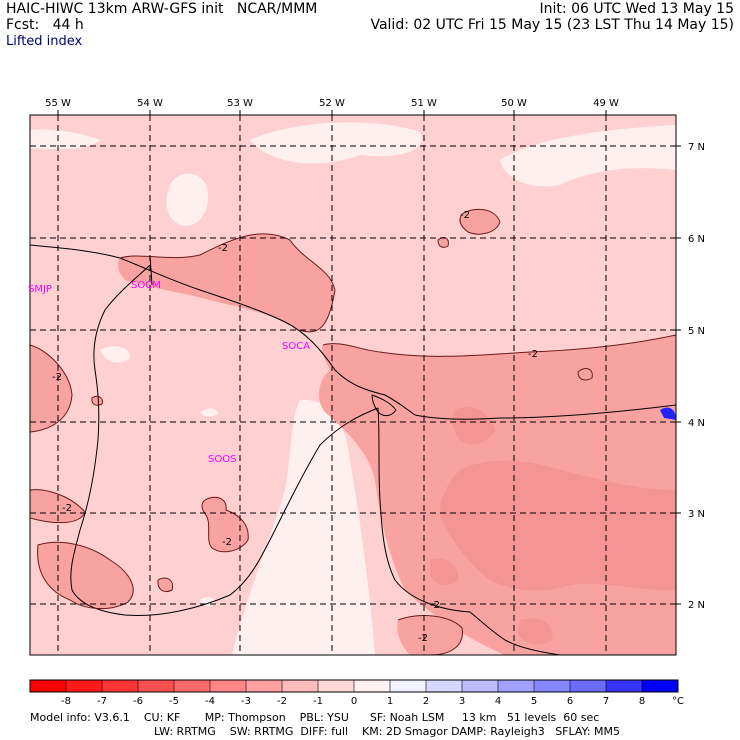 The image size is (740, 740). What do you see at coordinates (668, 413) in the screenshot?
I see `field-patch-positive` at bounding box center [668, 413].